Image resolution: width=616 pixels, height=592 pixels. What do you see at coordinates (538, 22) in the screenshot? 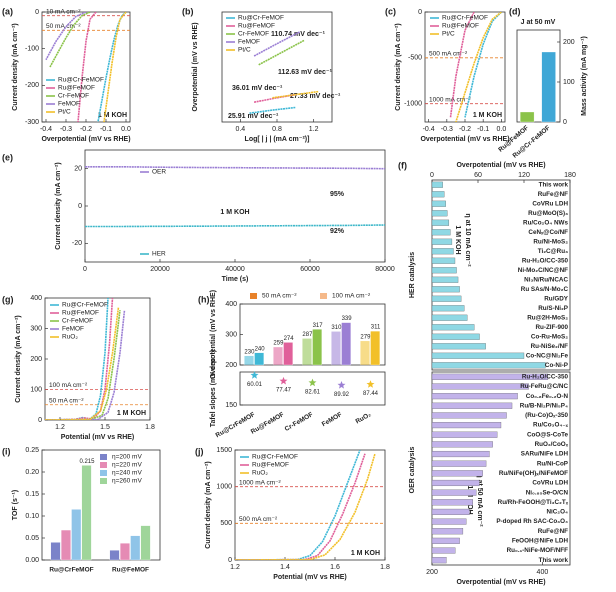
I see `annotation: J at 50 mV` at bounding box center [538, 22].